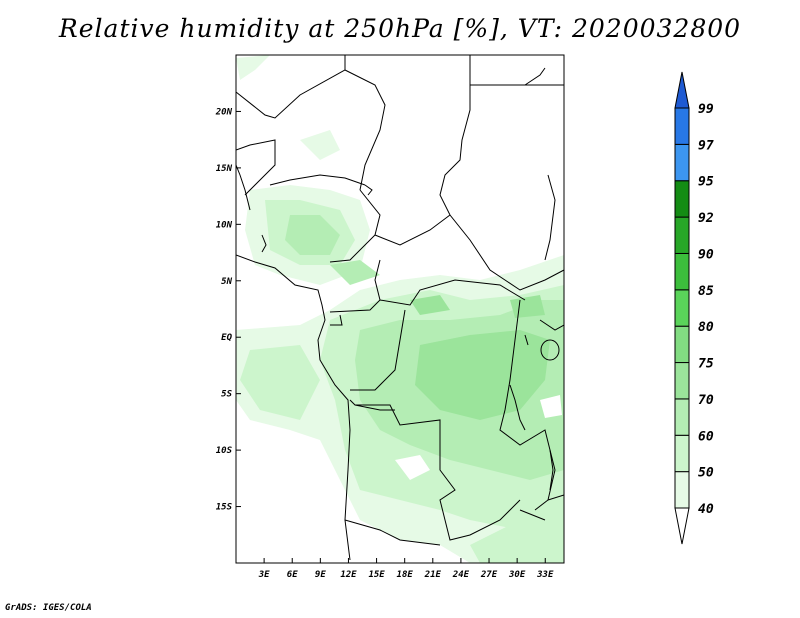 Image resolution: width=800 pixels, height=618 pixels. Describe the element at coordinates (405, 575) in the screenshot. I see `x-tick-label: 18E` at that location.